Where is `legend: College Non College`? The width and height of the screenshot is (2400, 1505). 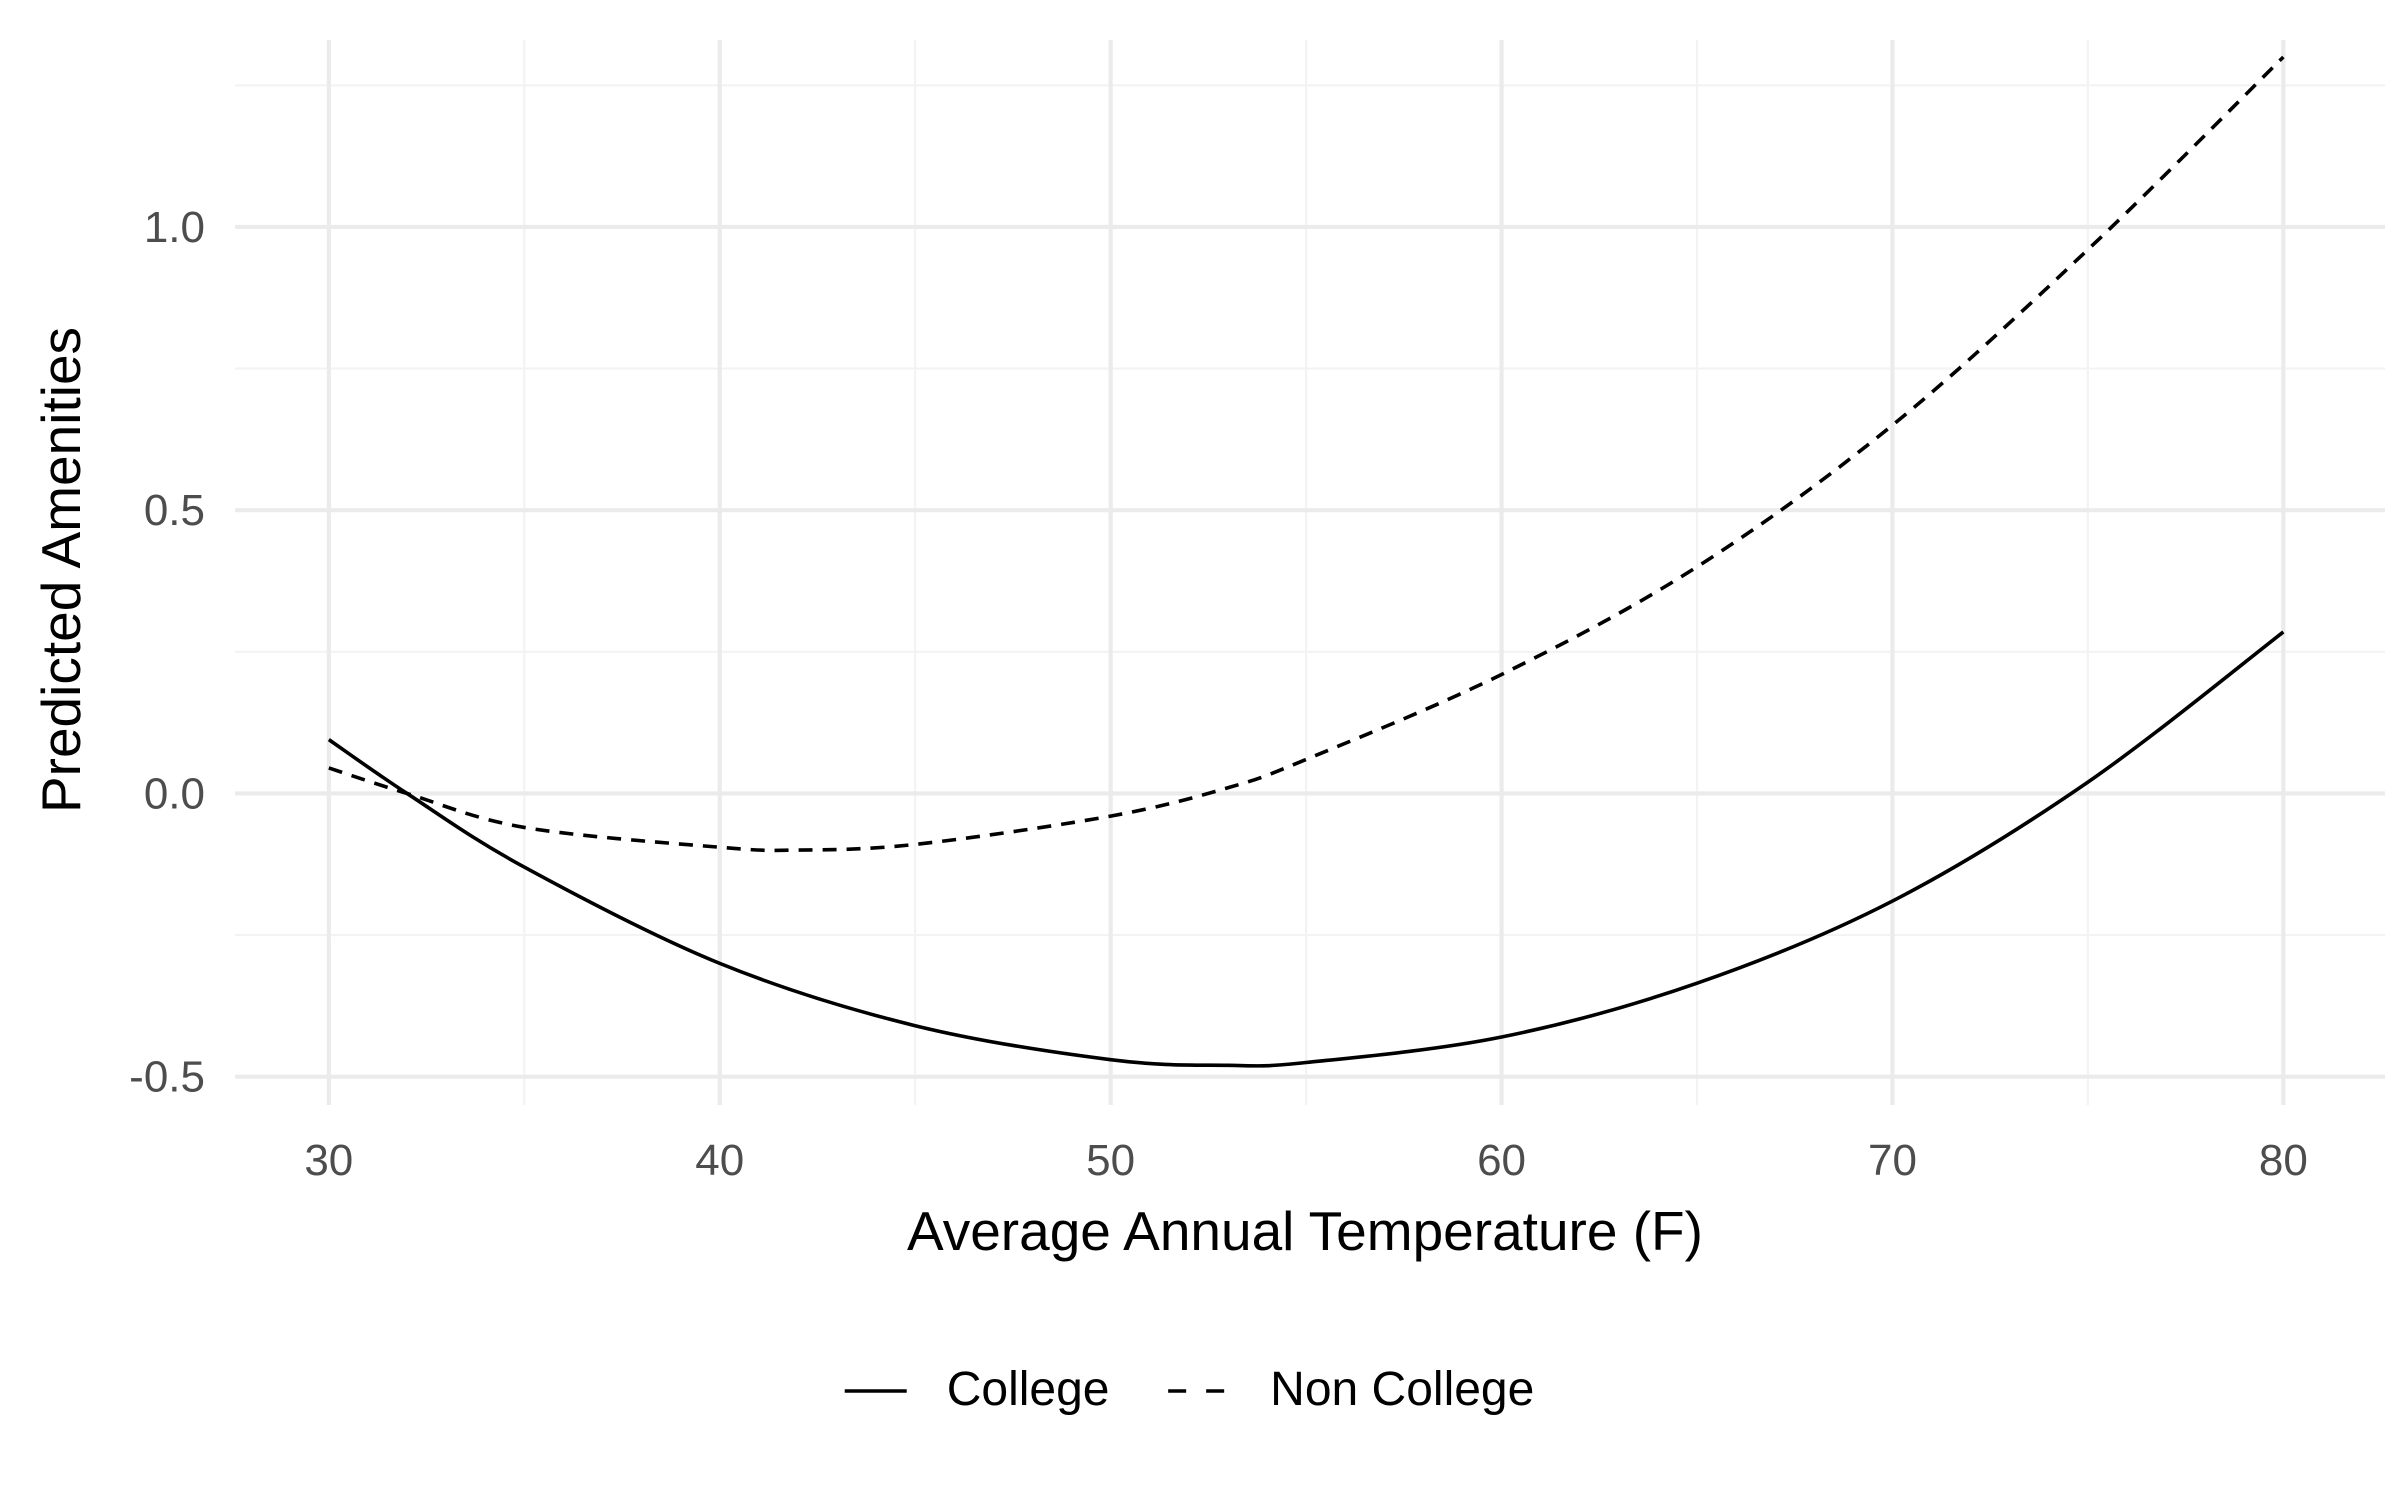
legend: College Non College is located at coordinates (1189, 1389).